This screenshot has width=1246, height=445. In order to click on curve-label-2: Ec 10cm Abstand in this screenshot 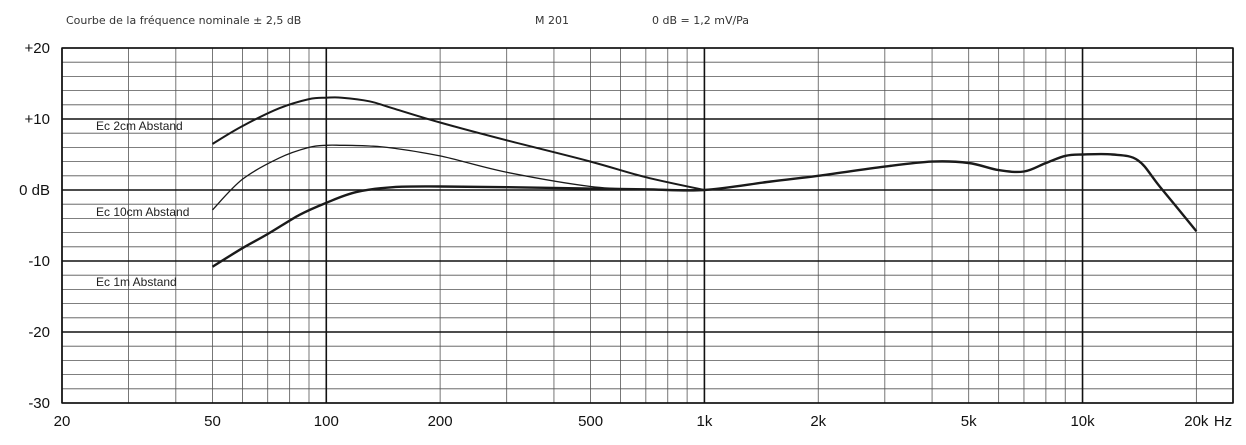, I will do `click(142, 212)`.